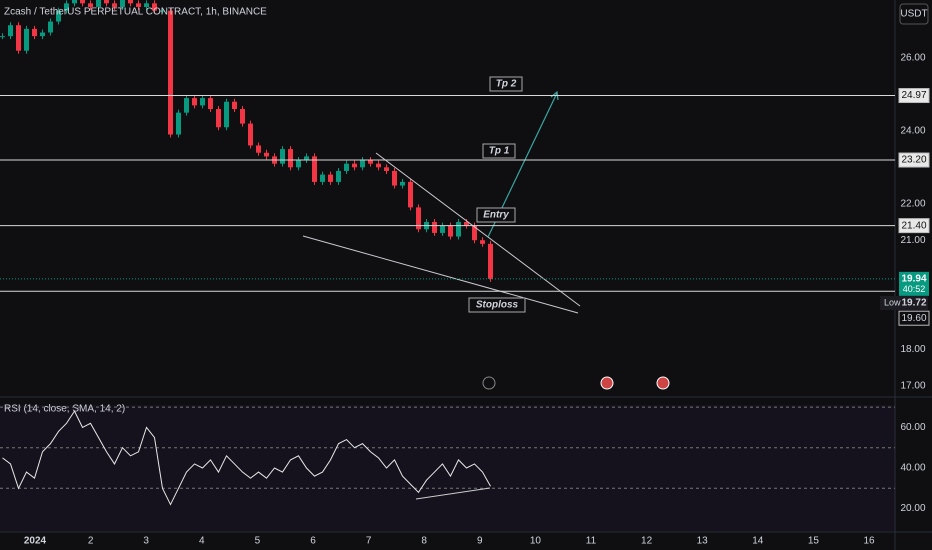 Image resolution: width=932 pixels, height=550 pixels. I want to click on price-tick-label: 21.00, so click(912, 240).